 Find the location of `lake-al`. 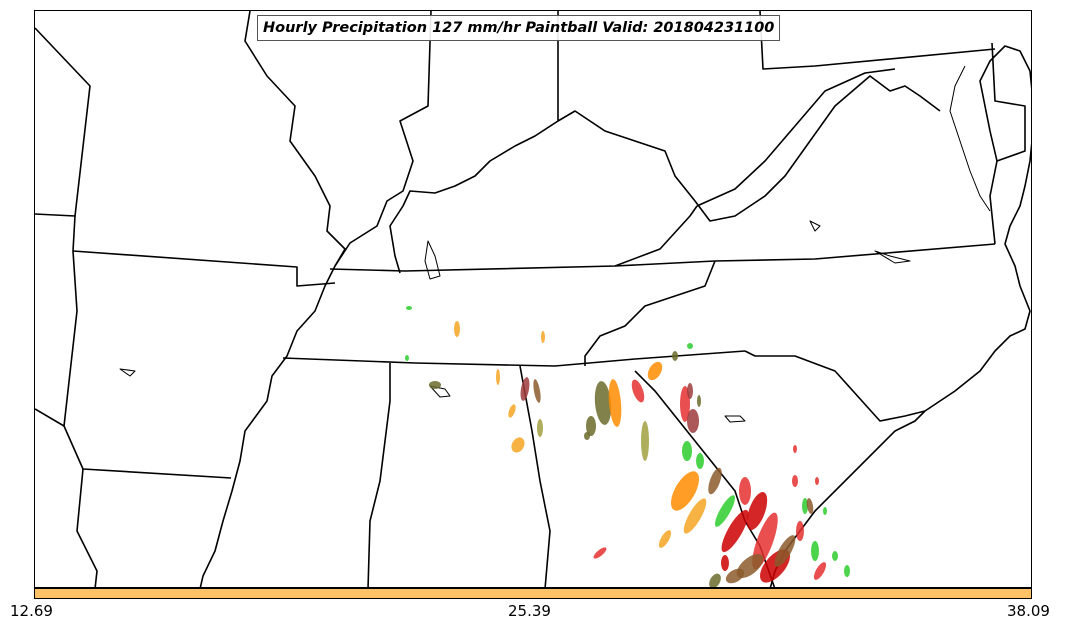

lake-al is located at coordinates (440, 391).